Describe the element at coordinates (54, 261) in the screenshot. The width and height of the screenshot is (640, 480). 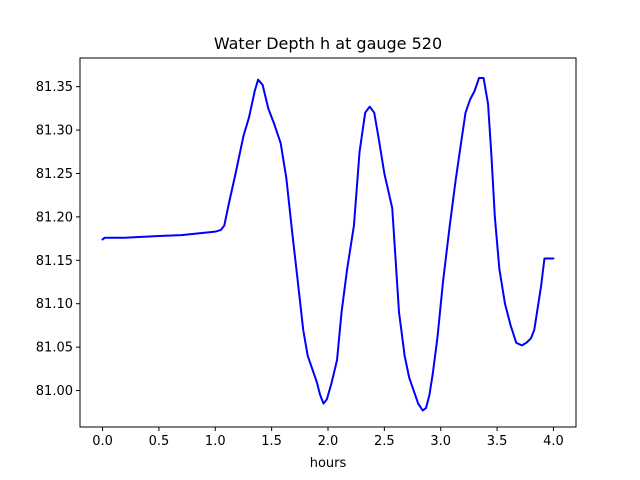
I see `y-tick-label: 81.15` at that location.